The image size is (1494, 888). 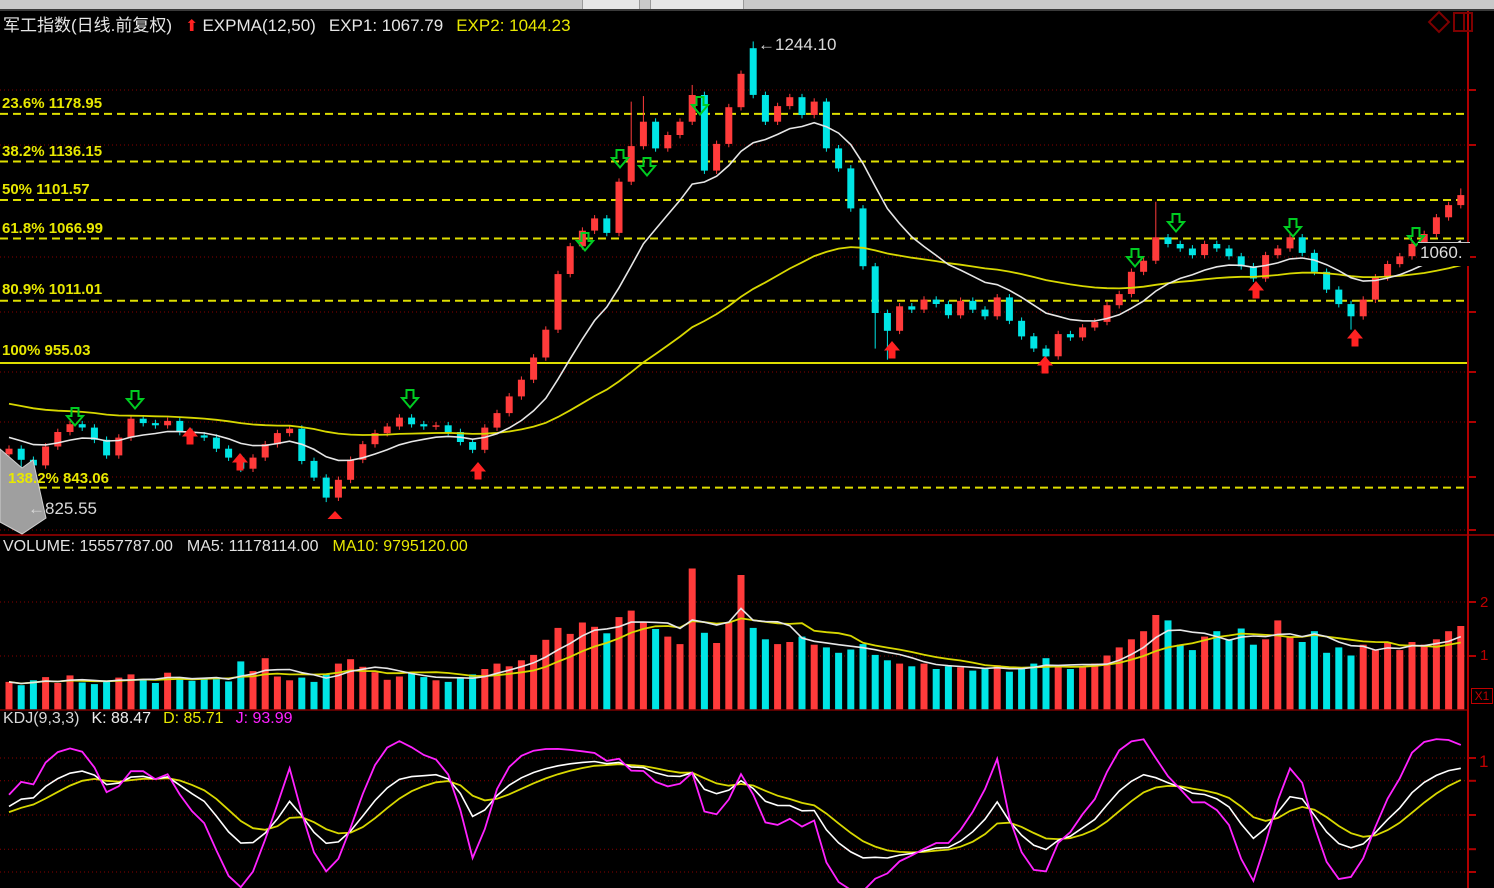 What do you see at coordinates (192, 26) in the screenshot?
I see `up-arrow-icon: ⬆` at bounding box center [192, 26].